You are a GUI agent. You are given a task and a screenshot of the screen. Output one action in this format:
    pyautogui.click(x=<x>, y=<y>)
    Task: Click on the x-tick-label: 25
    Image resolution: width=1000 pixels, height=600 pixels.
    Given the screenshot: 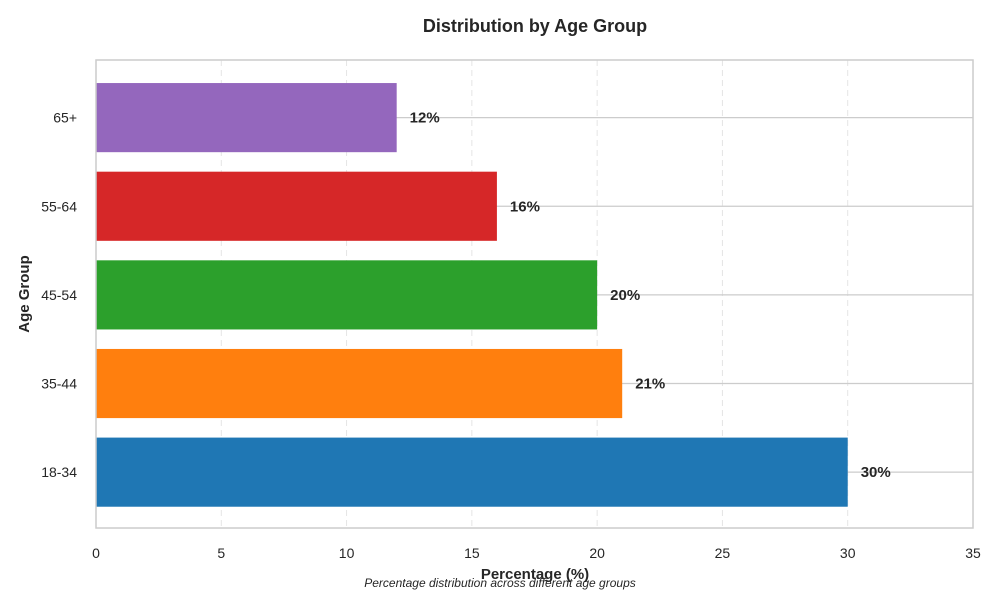 What is the action you would take?
    pyautogui.click(x=723, y=553)
    